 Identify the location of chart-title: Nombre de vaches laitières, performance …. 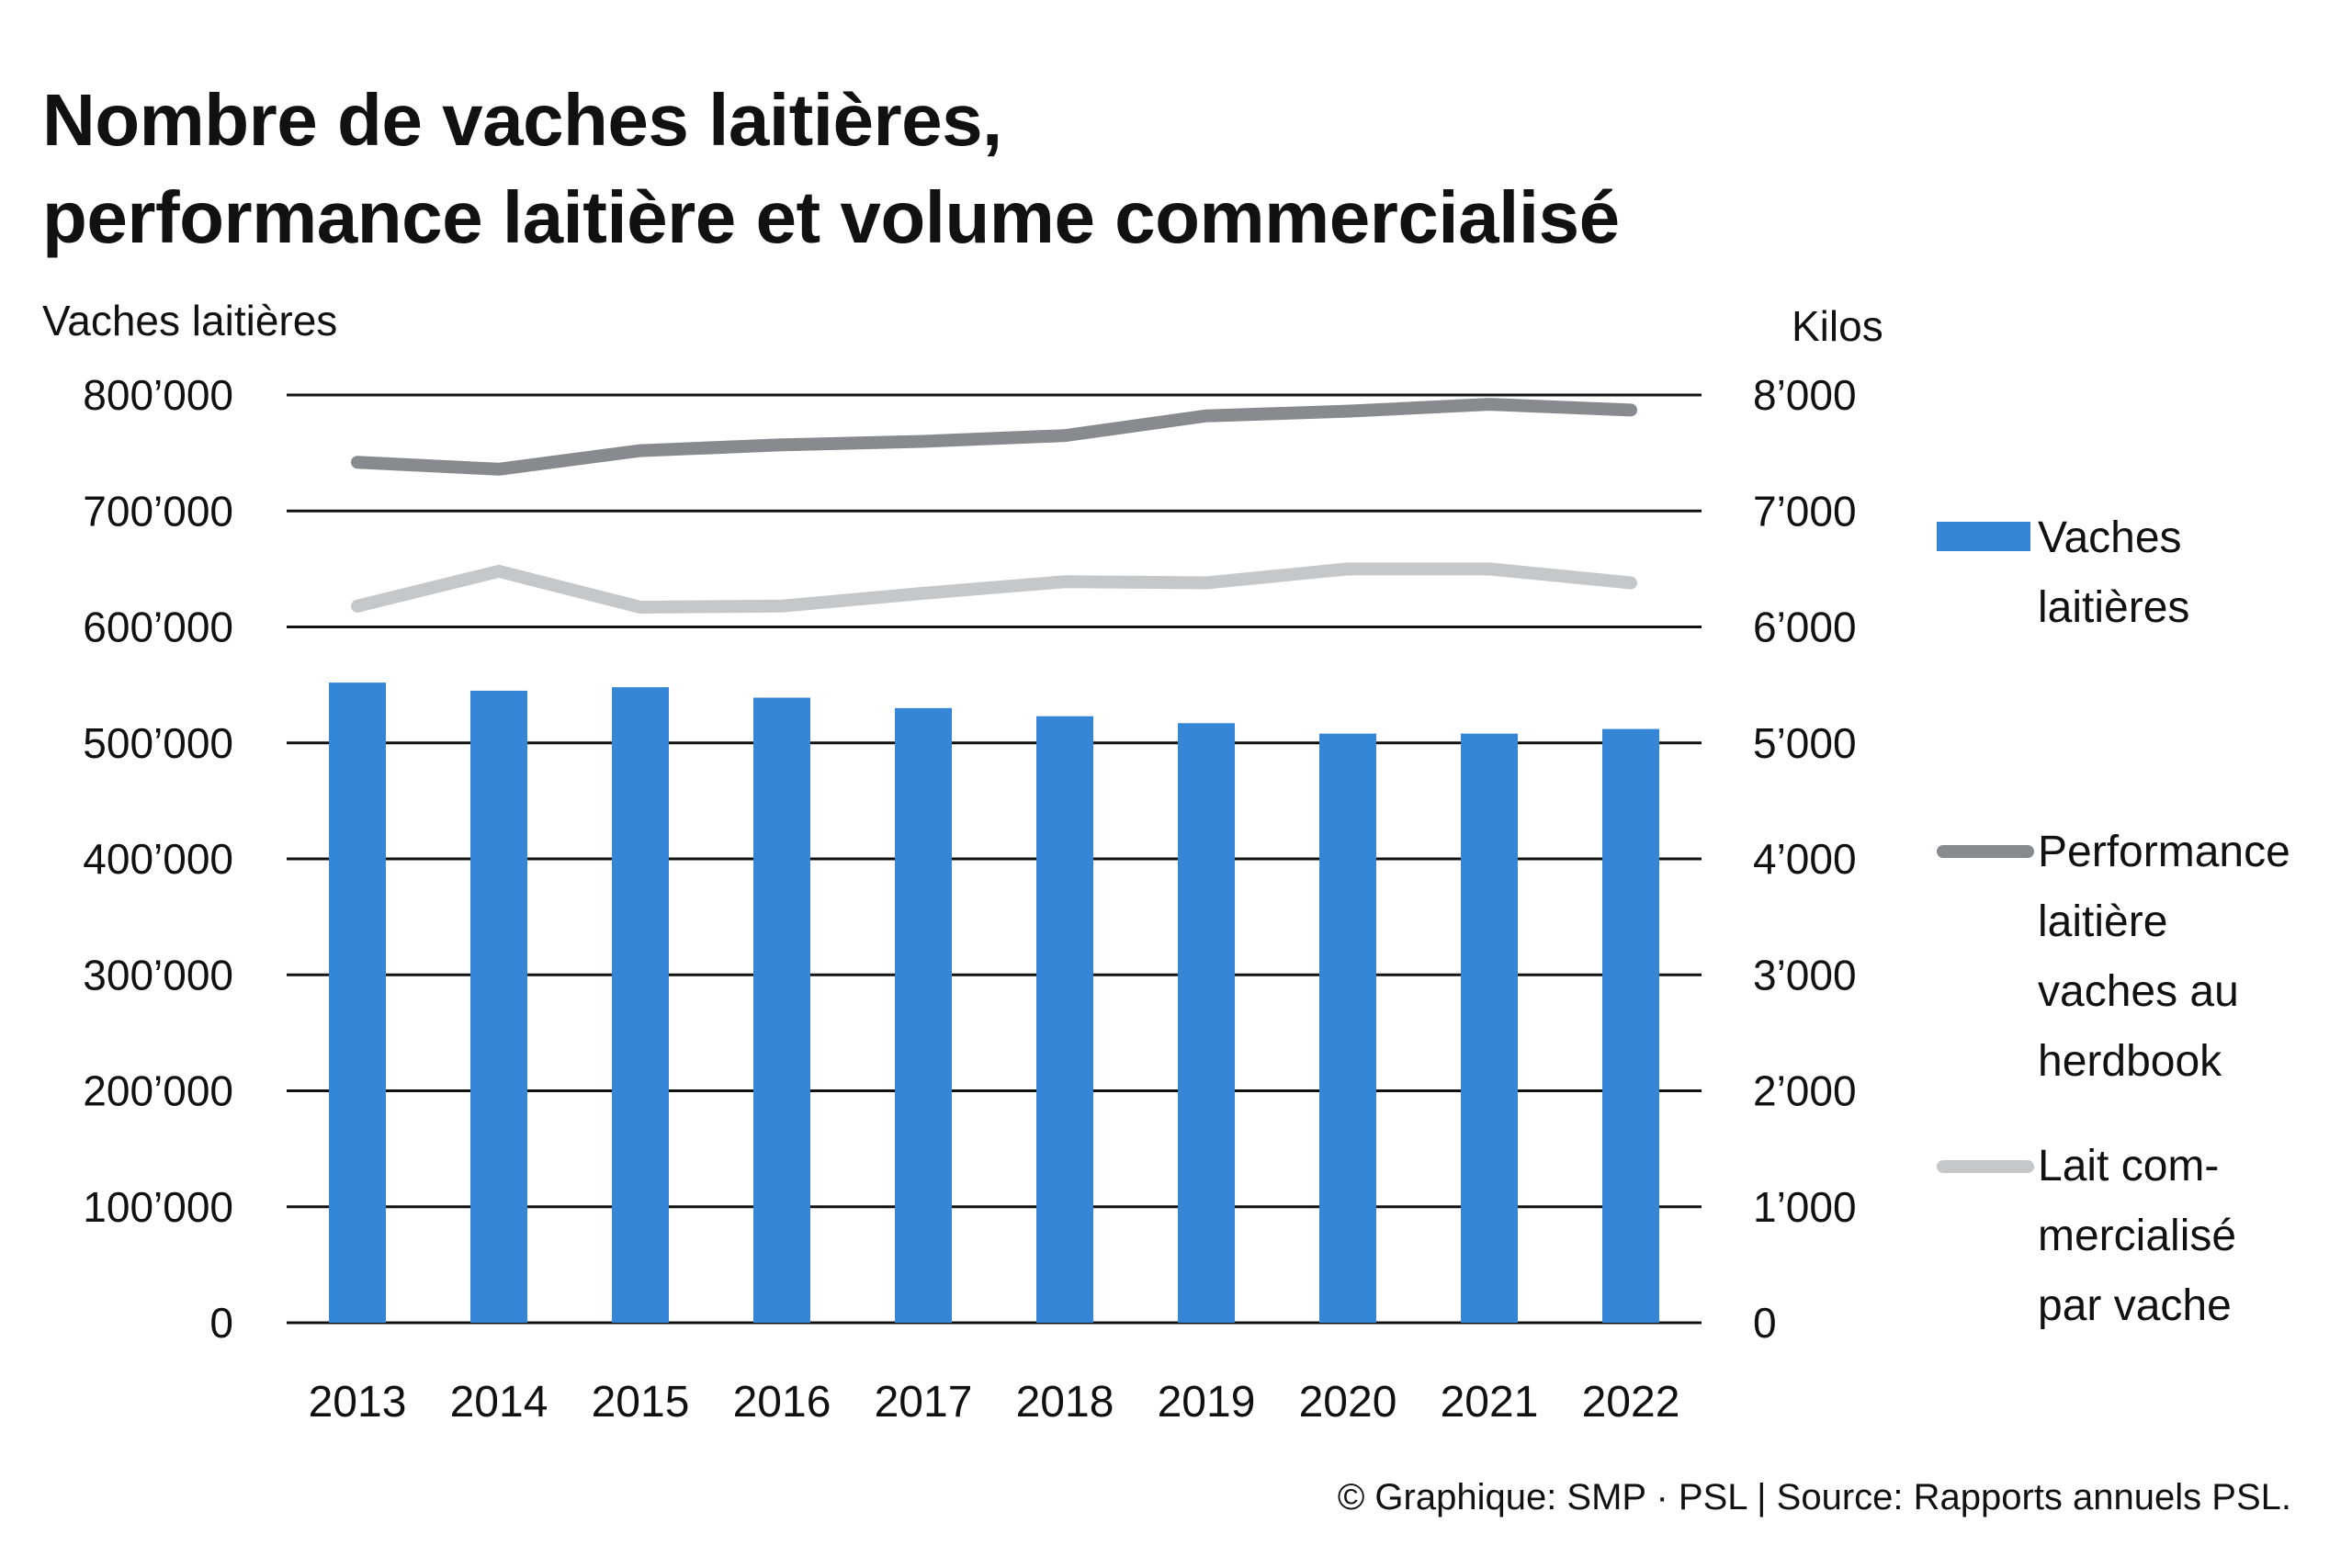
(831, 169).